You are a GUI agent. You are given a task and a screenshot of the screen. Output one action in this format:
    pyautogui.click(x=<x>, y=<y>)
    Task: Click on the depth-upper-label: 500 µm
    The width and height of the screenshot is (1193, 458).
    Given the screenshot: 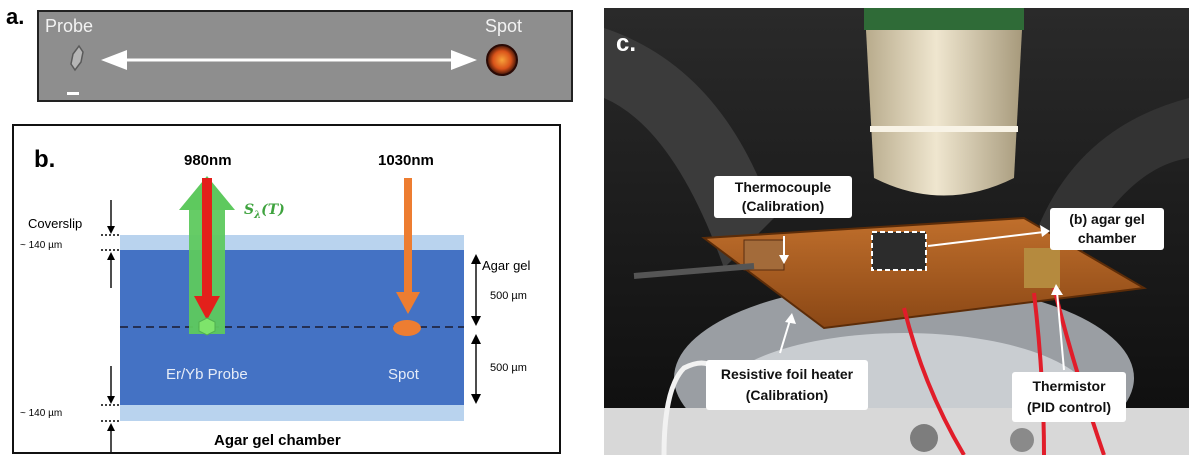 What is the action you would take?
    pyautogui.click(x=508, y=296)
    